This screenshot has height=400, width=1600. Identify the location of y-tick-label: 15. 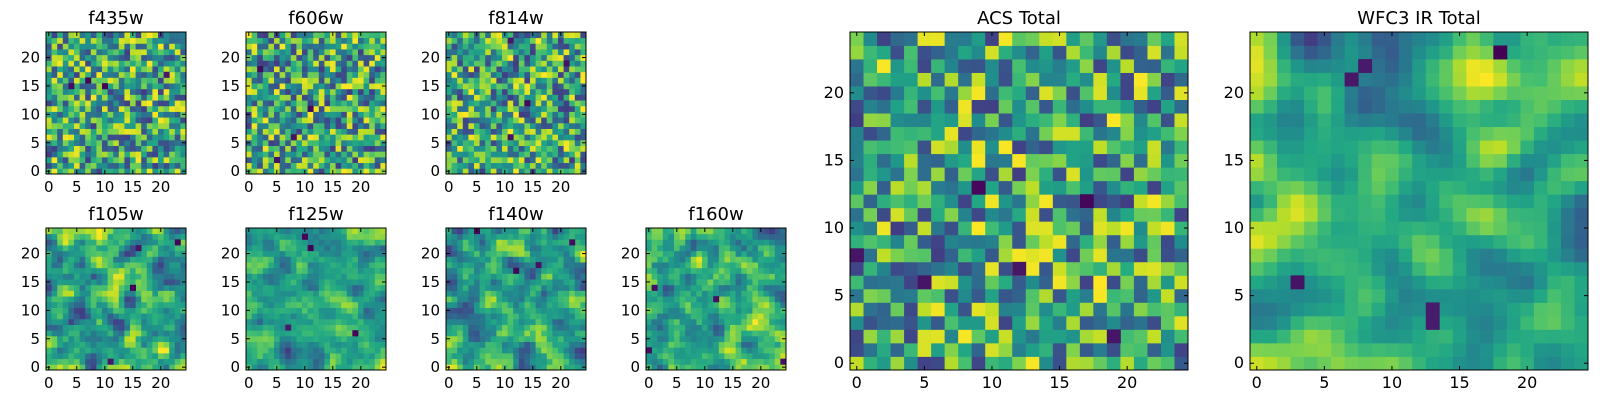
(430, 282).